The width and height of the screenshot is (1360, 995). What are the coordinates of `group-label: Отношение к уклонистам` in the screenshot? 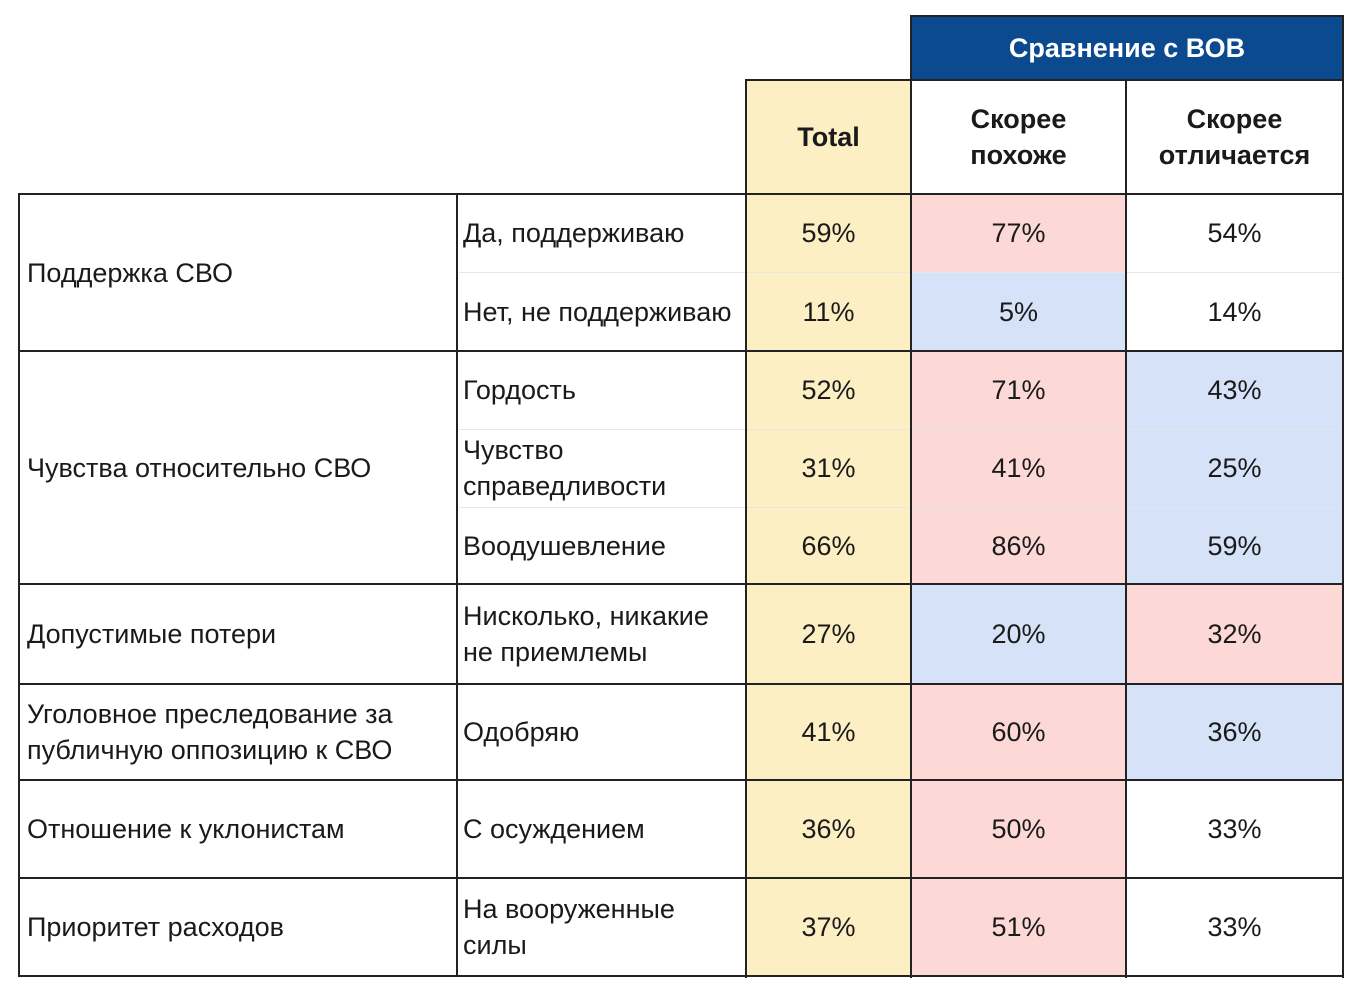 It's located at (186, 829).